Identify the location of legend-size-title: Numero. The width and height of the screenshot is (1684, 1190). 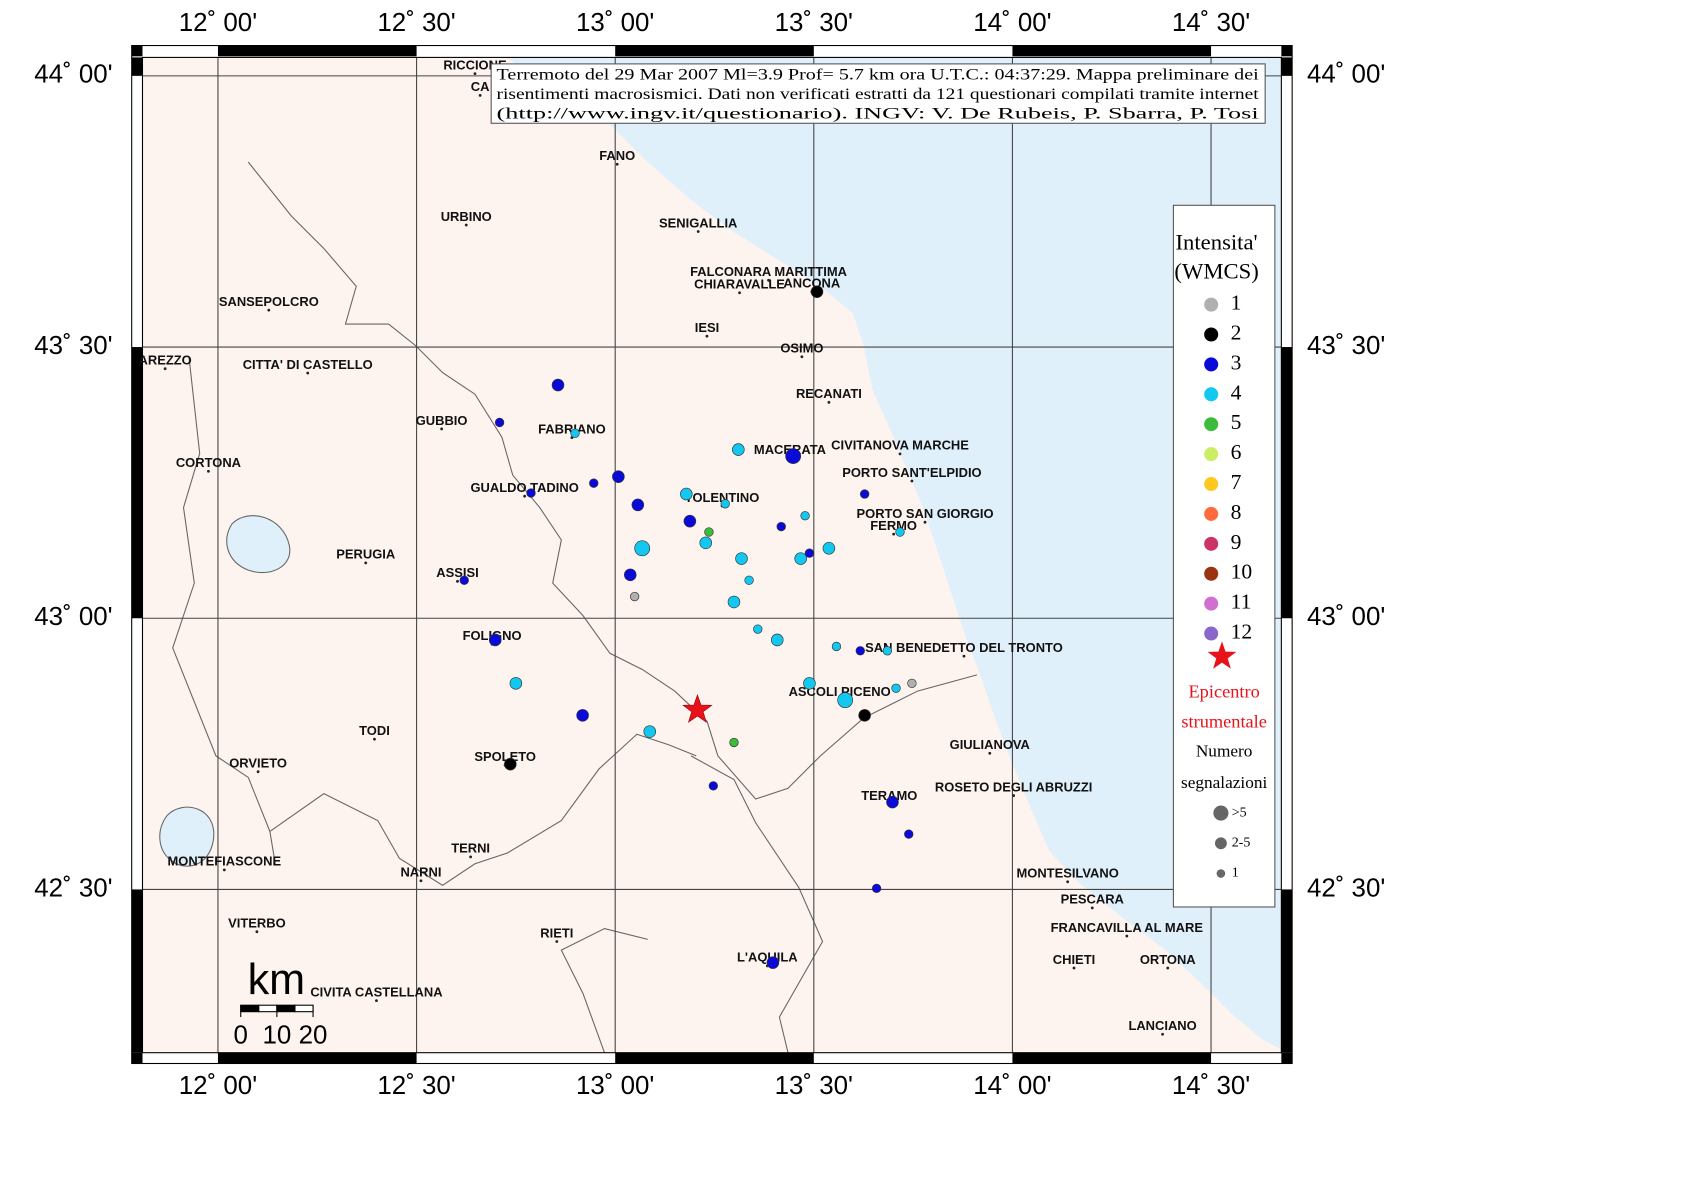
(1224, 751).